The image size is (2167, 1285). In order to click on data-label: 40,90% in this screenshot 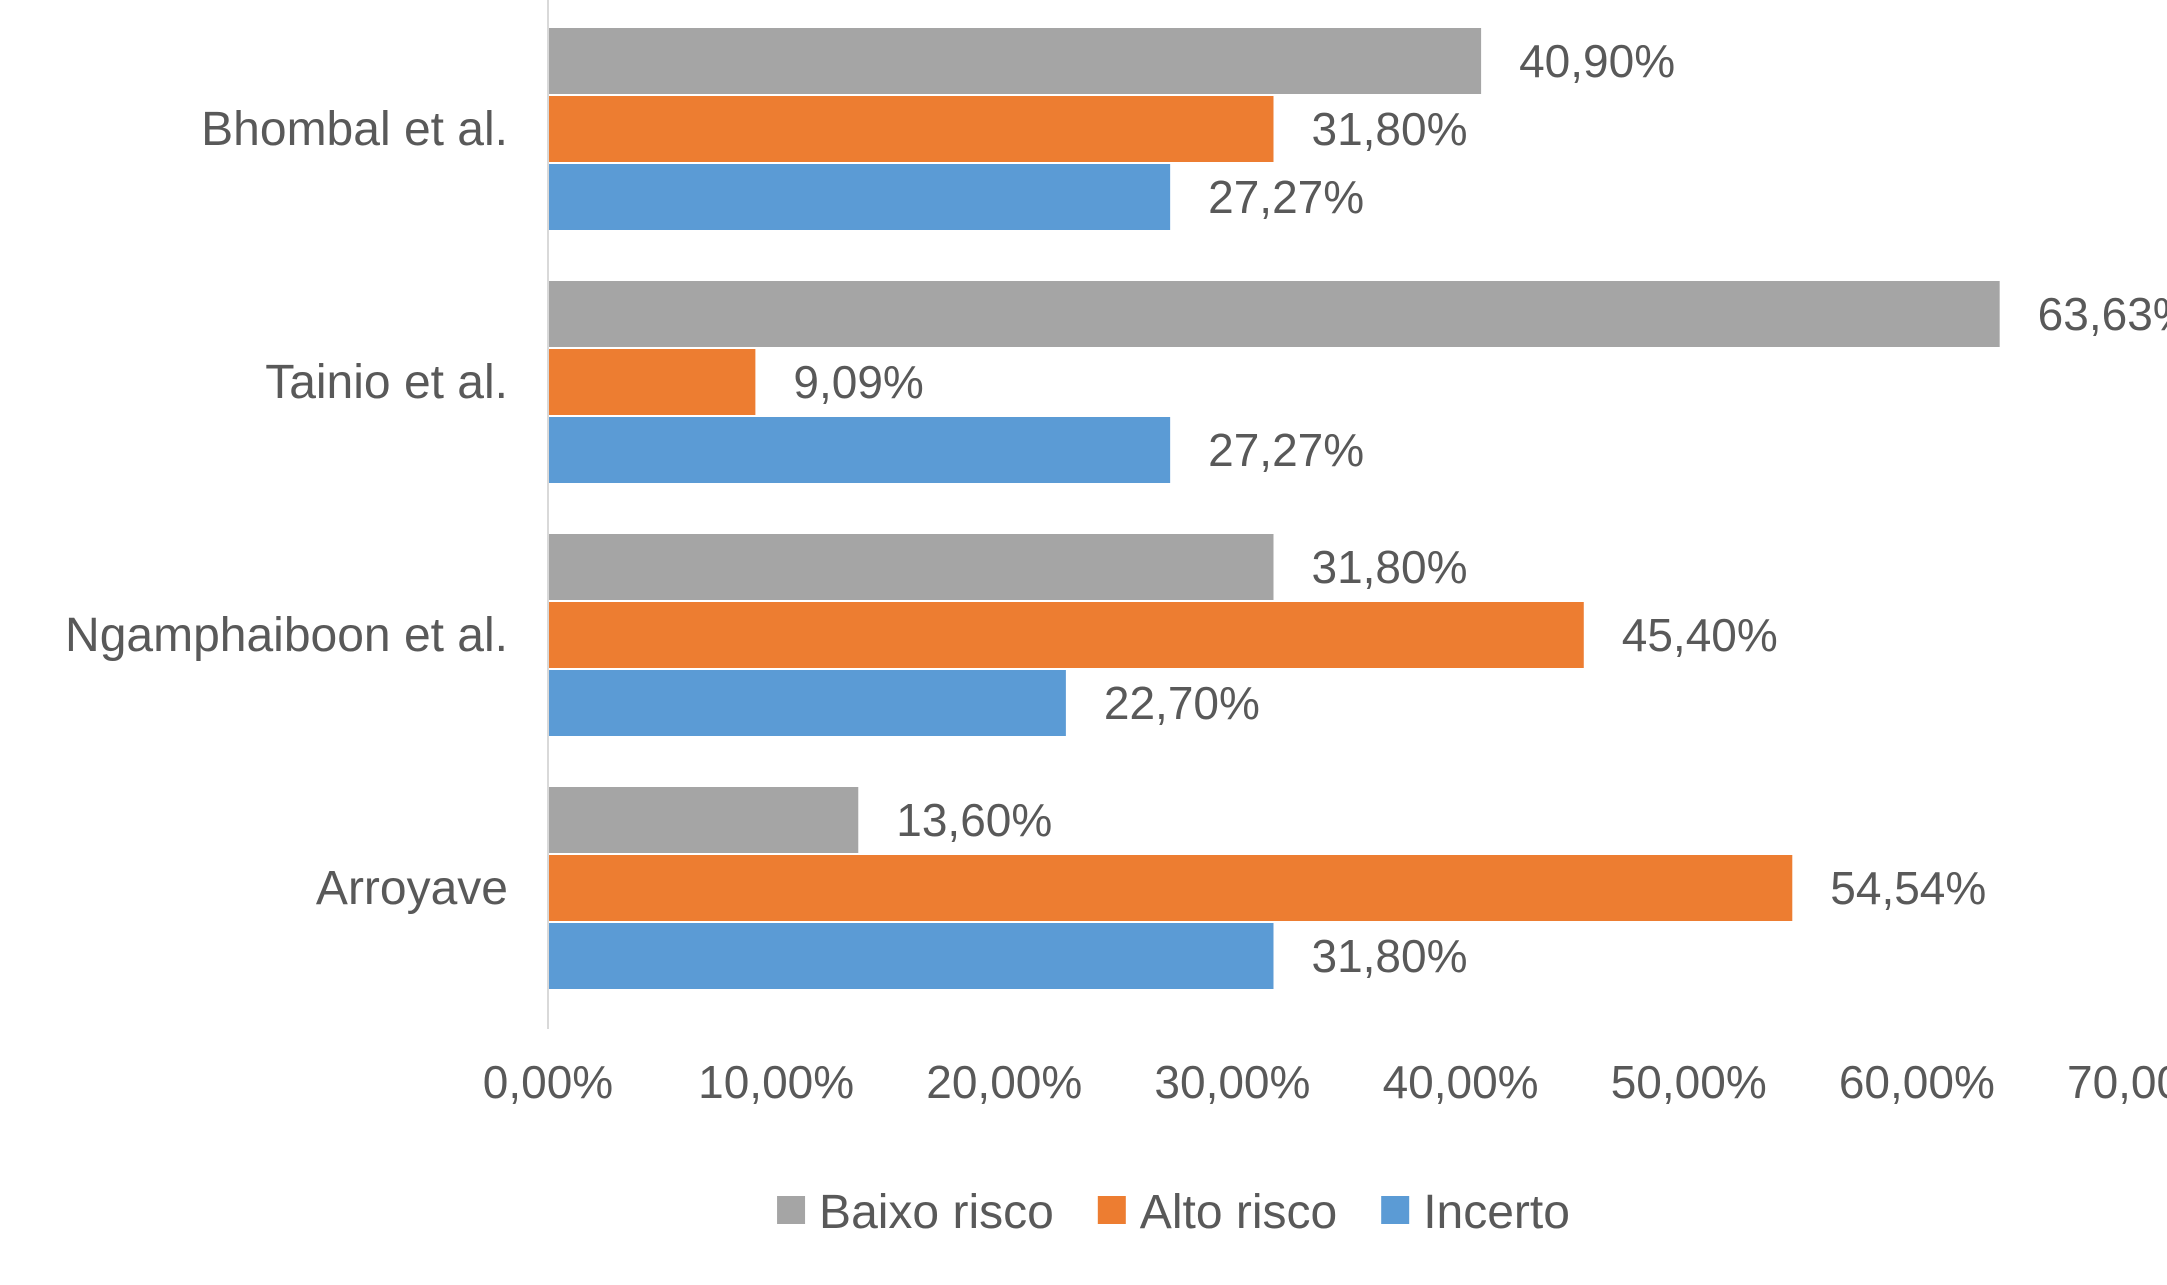, I will do `click(1597, 61)`.